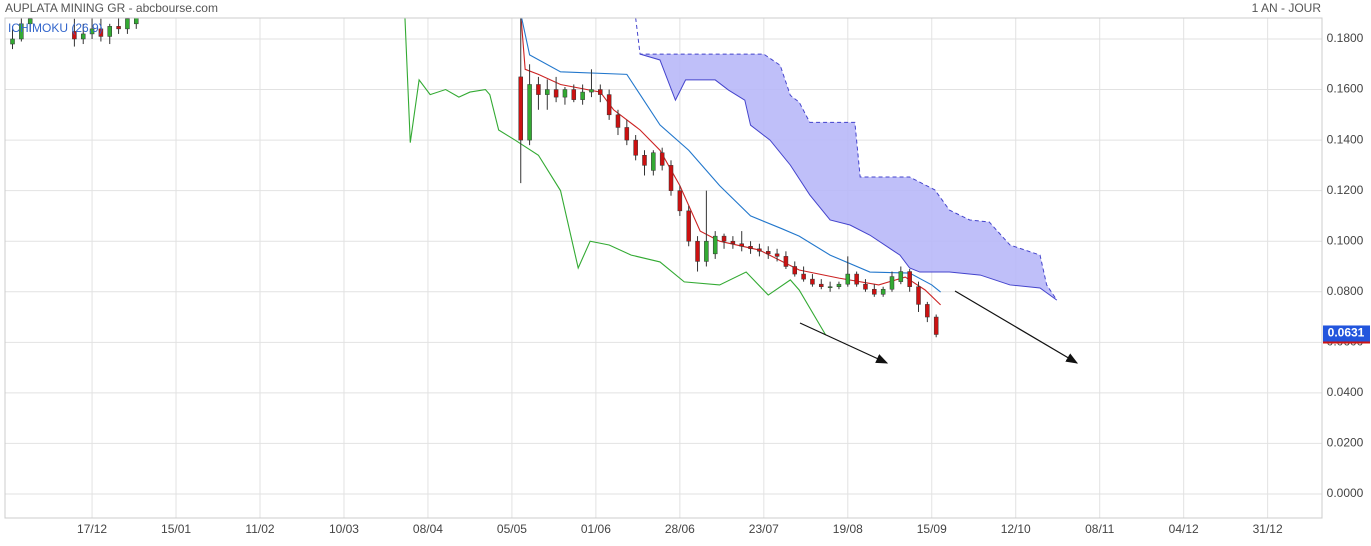 Image resolution: width=1371 pixels, height=546 pixels. I want to click on y-tick-label: 0.1000, so click(1345, 240).